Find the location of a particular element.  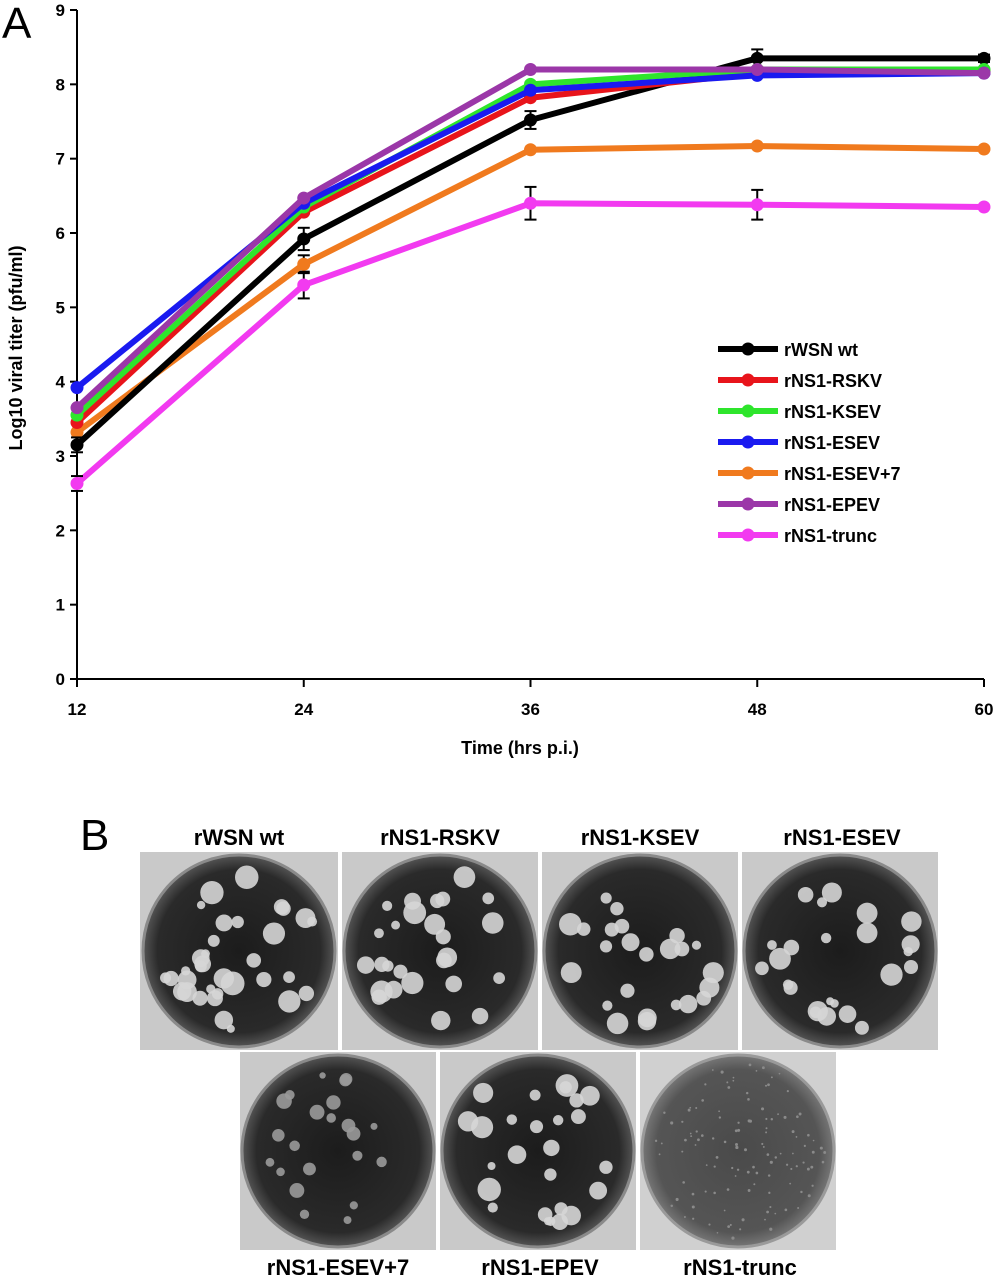

legend-item: rNS1-EPEV is located at coordinates (799, 505).